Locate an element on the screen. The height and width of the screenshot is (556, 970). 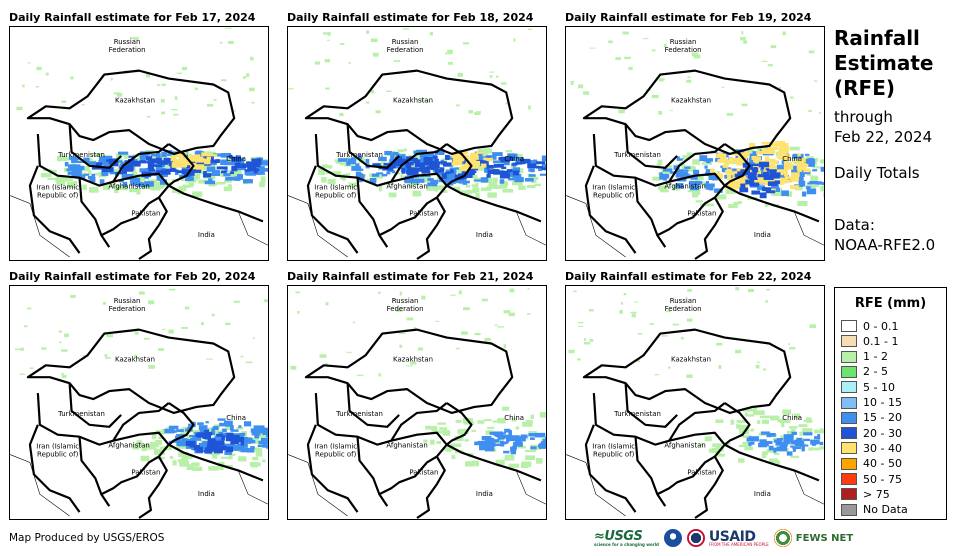
legend-label: > 75 is located at coordinates (876, 494).